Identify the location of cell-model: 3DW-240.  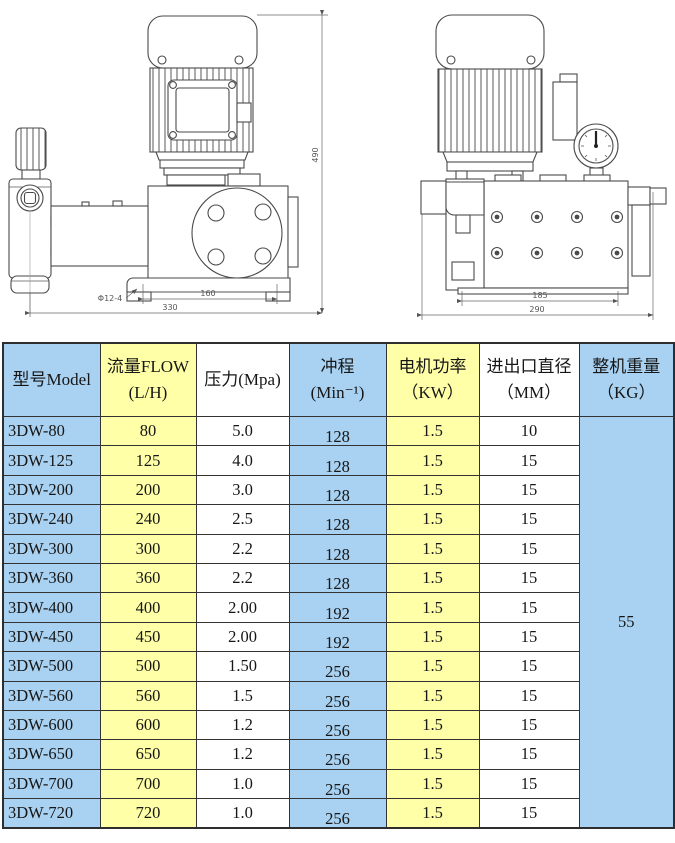
(51, 519).